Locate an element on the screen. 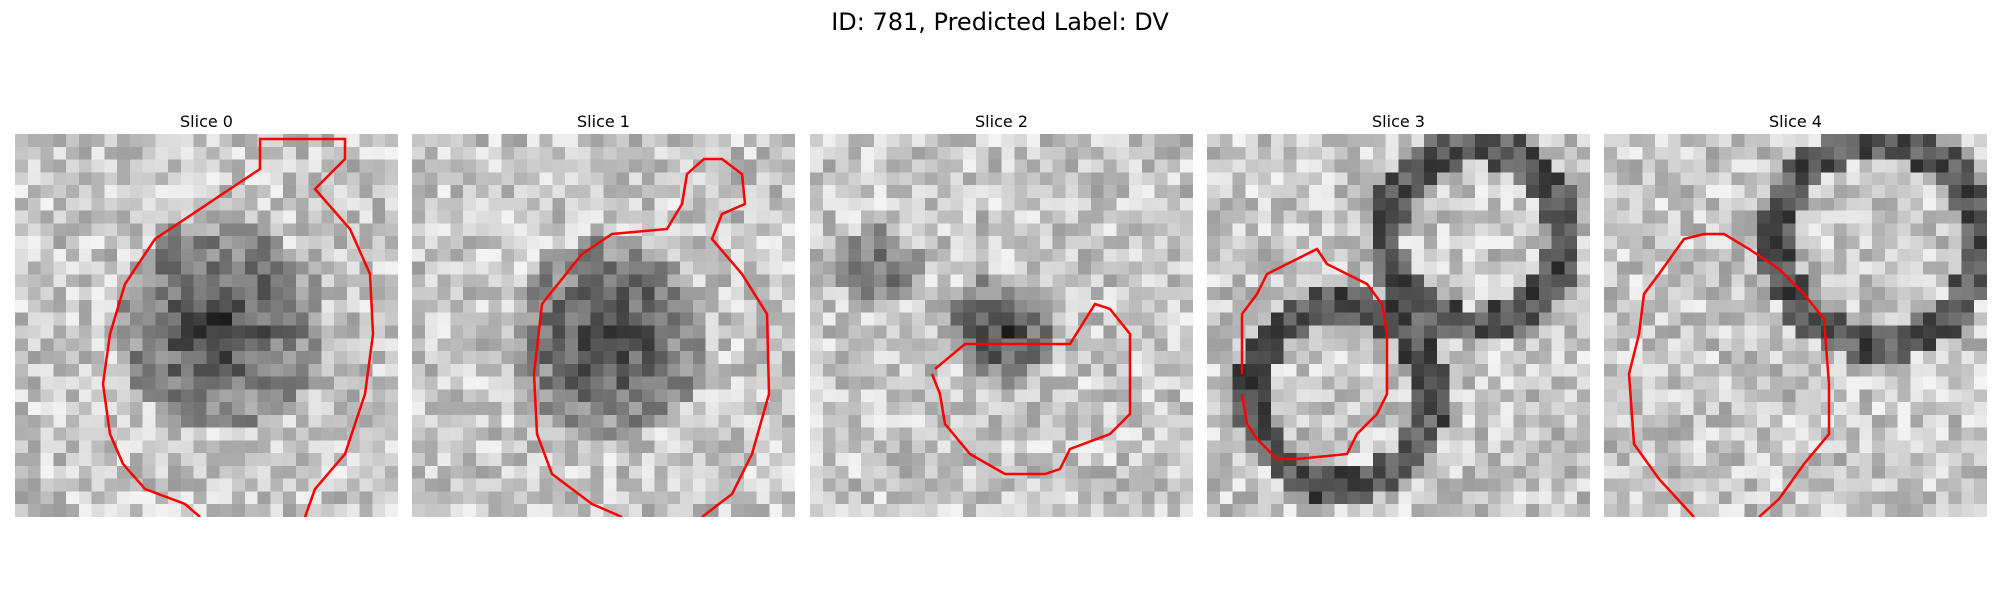 Image resolution: width=2000 pixels, height=600 pixels. slice-panel-4: Slice 4 is located at coordinates (1795, 313).